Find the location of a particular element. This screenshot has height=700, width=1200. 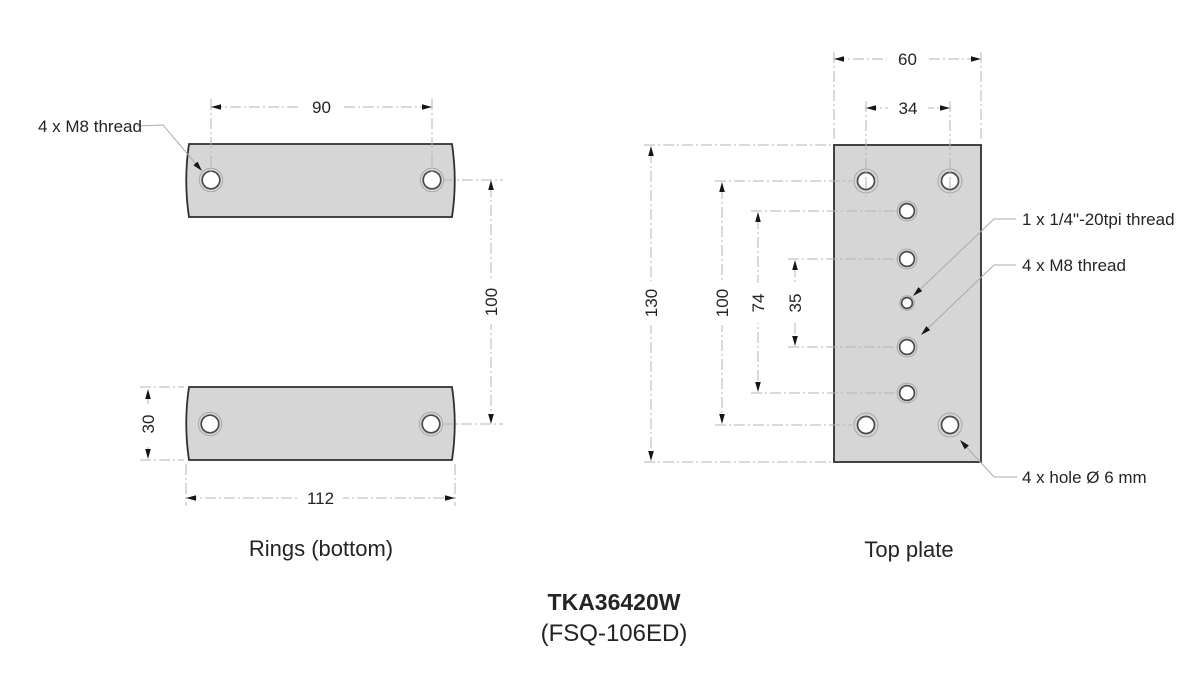

dim-text-rotated: 74 is located at coordinates (758, 303).